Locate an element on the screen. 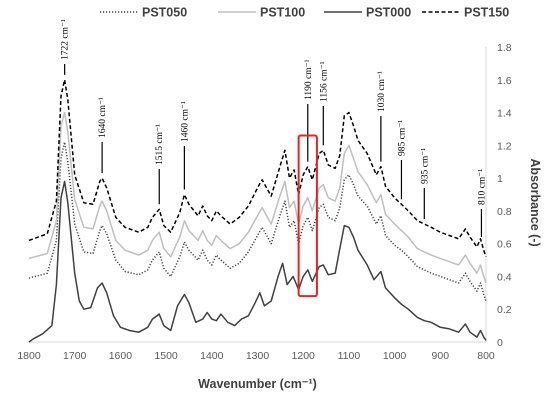 The width and height of the screenshot is (550, 409). peak-label: 985 cm⁻¹ is located at coordinates (402, 138).